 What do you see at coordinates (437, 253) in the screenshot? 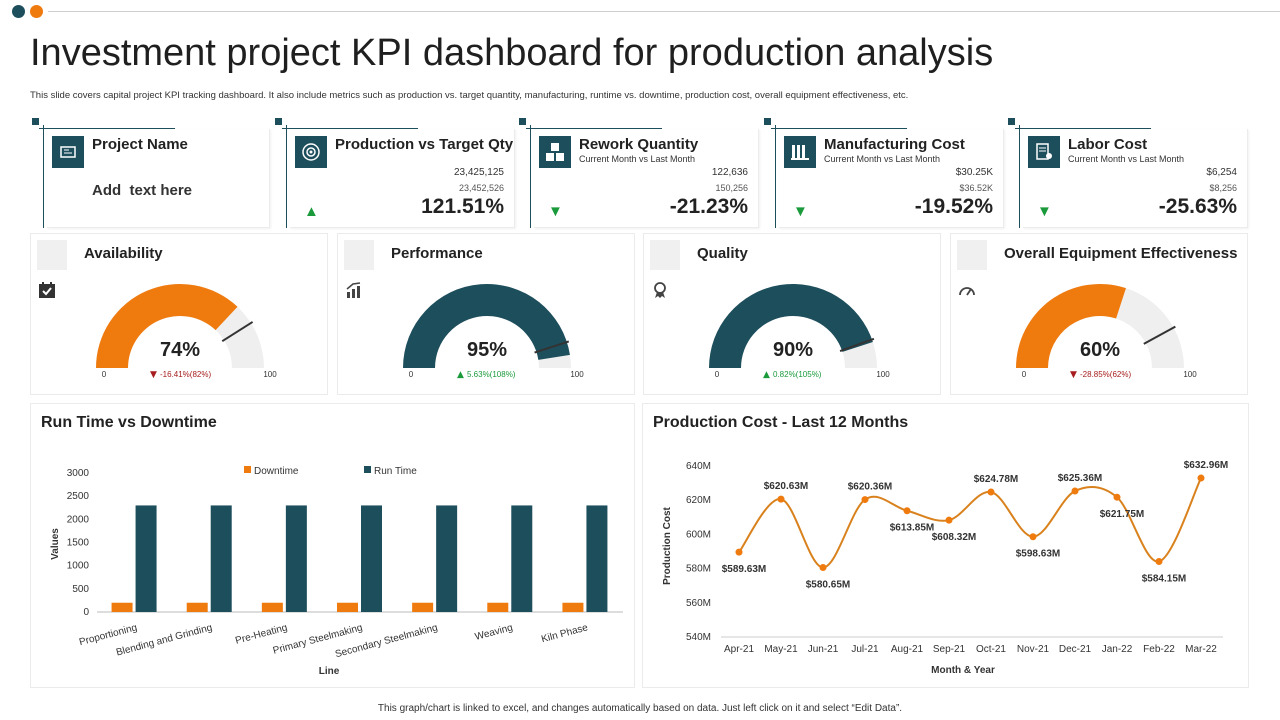
I see `gauge-title: Performance` at bounding box center [437, 253].